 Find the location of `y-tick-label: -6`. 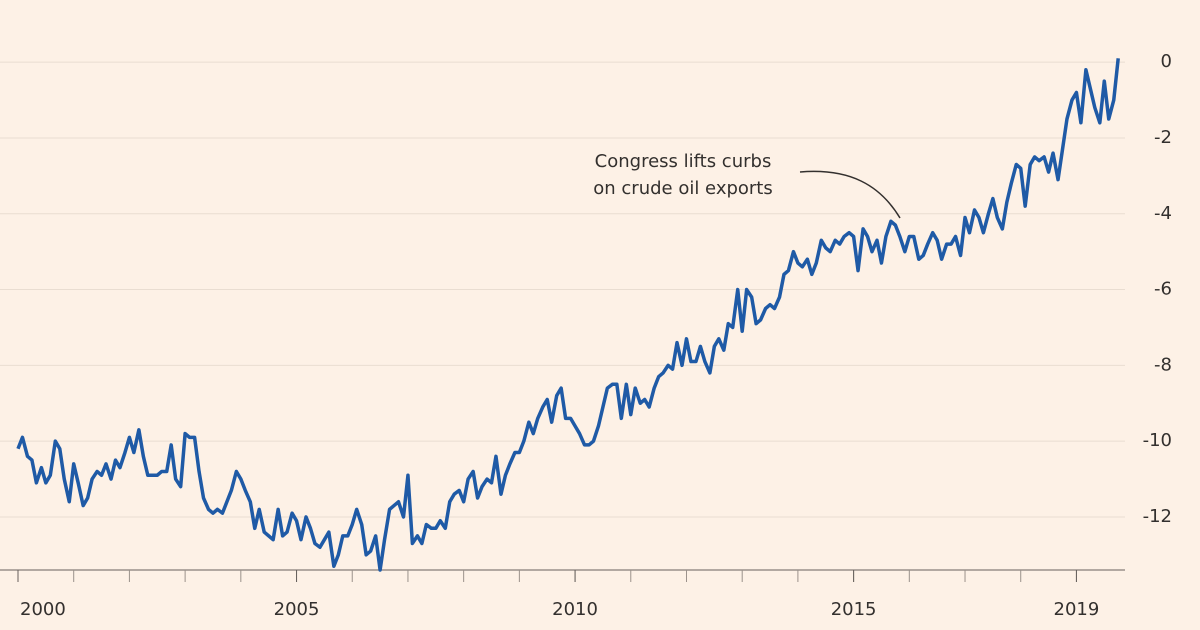

y-tick-label: -6 is located at coordinates (1163, 289).